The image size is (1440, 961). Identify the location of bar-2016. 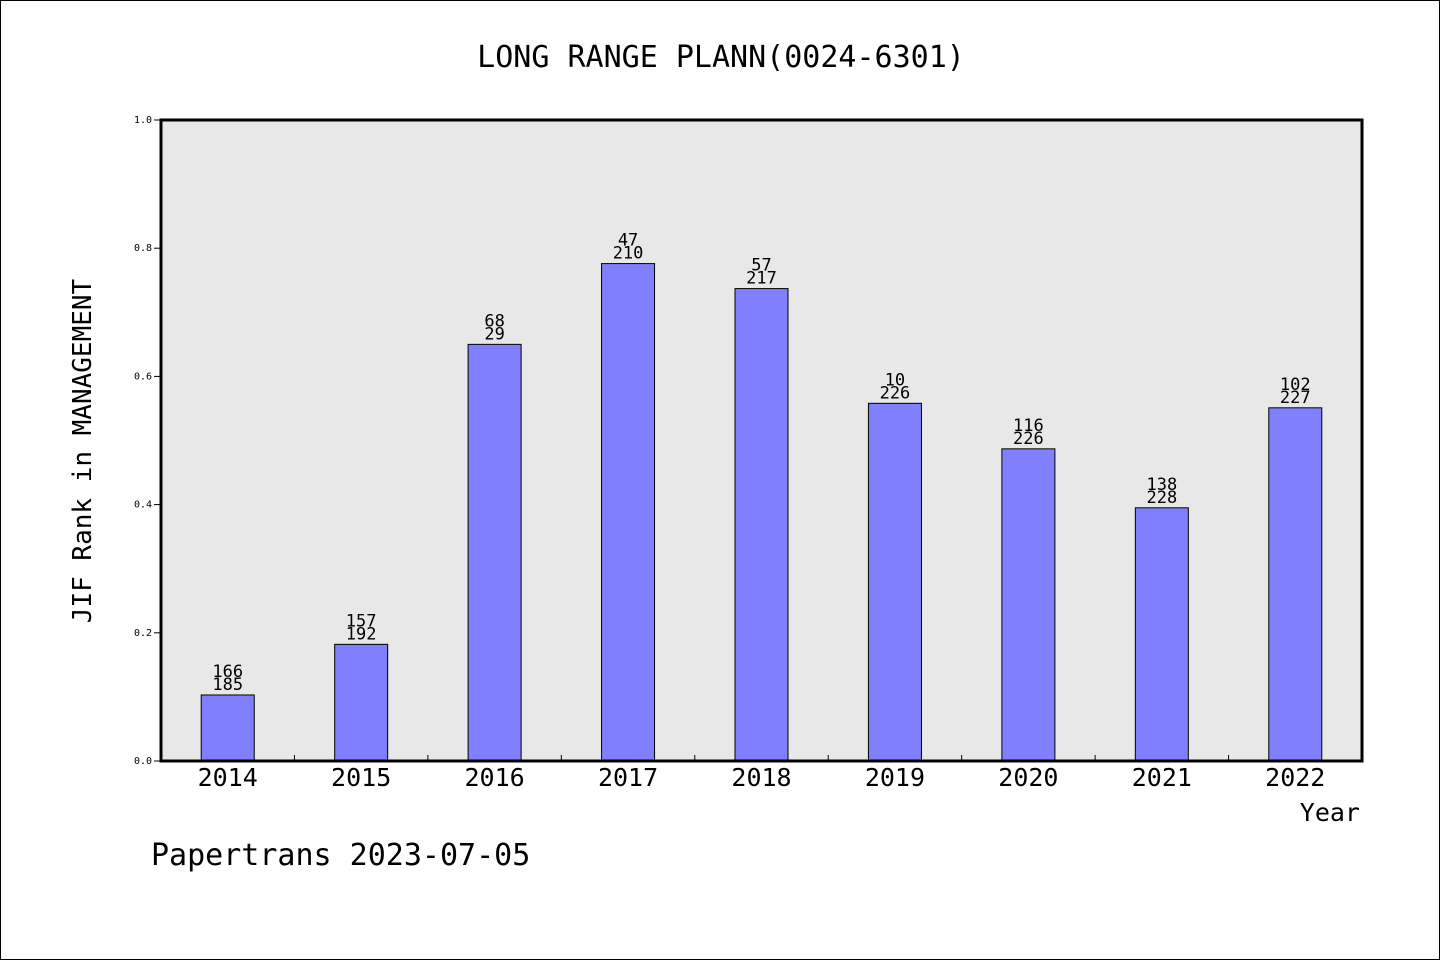
(494, 552).